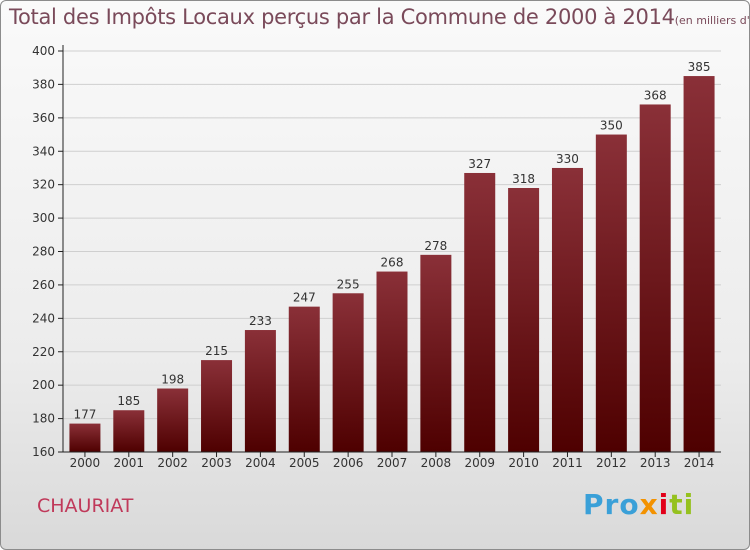  I want to click on y-tick-label: 380, so click(43, 84).